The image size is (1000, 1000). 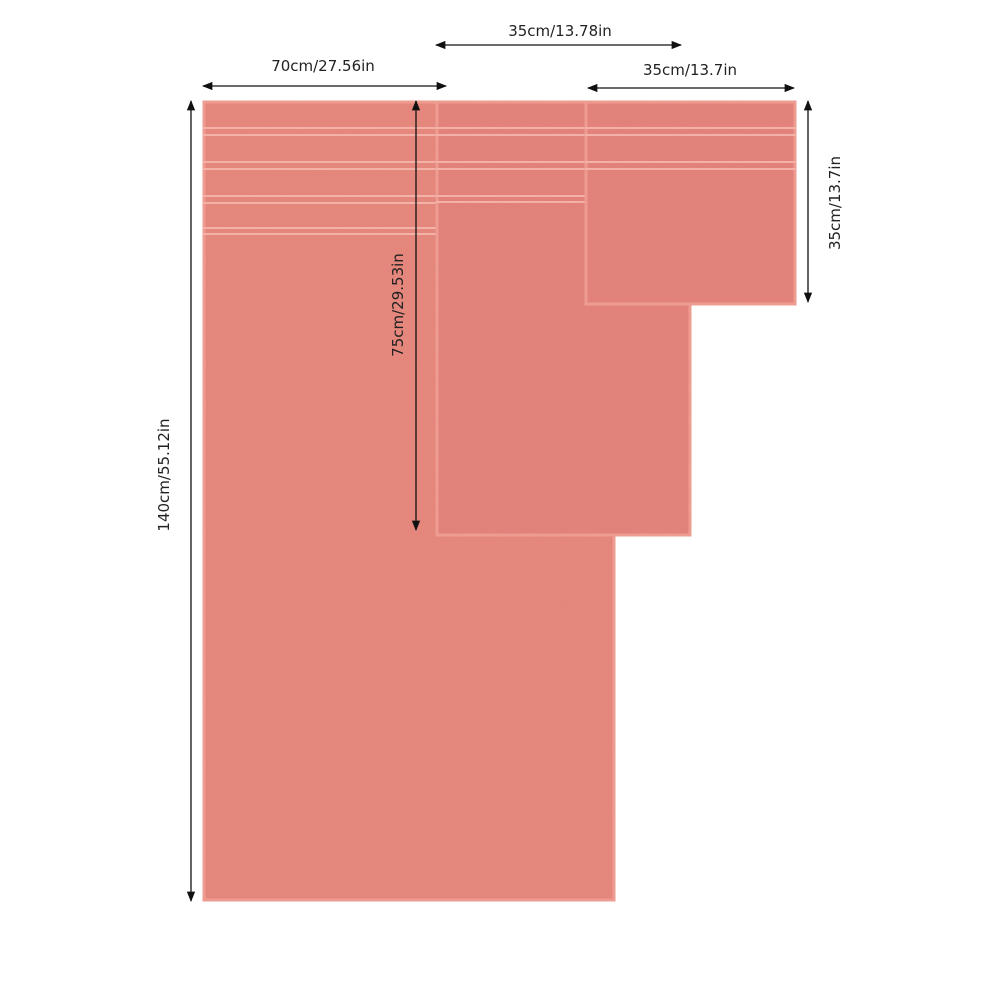 What do you see at coordinates (323, 66) in the screenshot?
I see `bath-towel-width-label: 70cm/27.56in` at bounding box center [323, 66].